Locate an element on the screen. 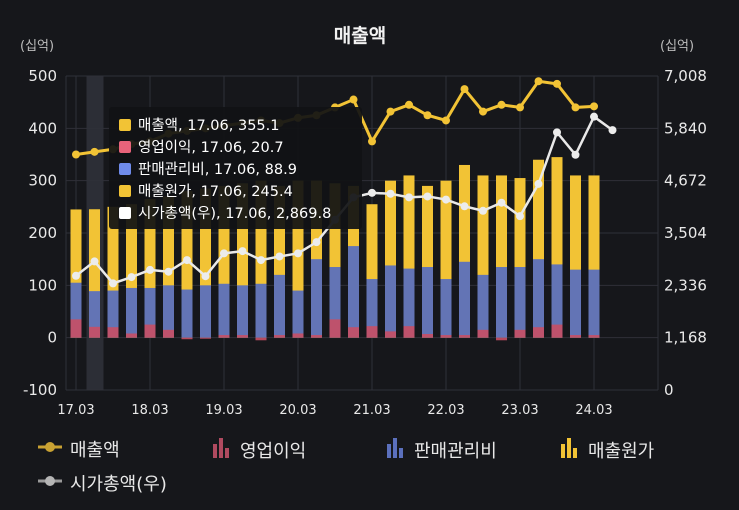  left-axis-ticks: 500 400 300 200 100 0 -100 is located at coordinates (40, 233).